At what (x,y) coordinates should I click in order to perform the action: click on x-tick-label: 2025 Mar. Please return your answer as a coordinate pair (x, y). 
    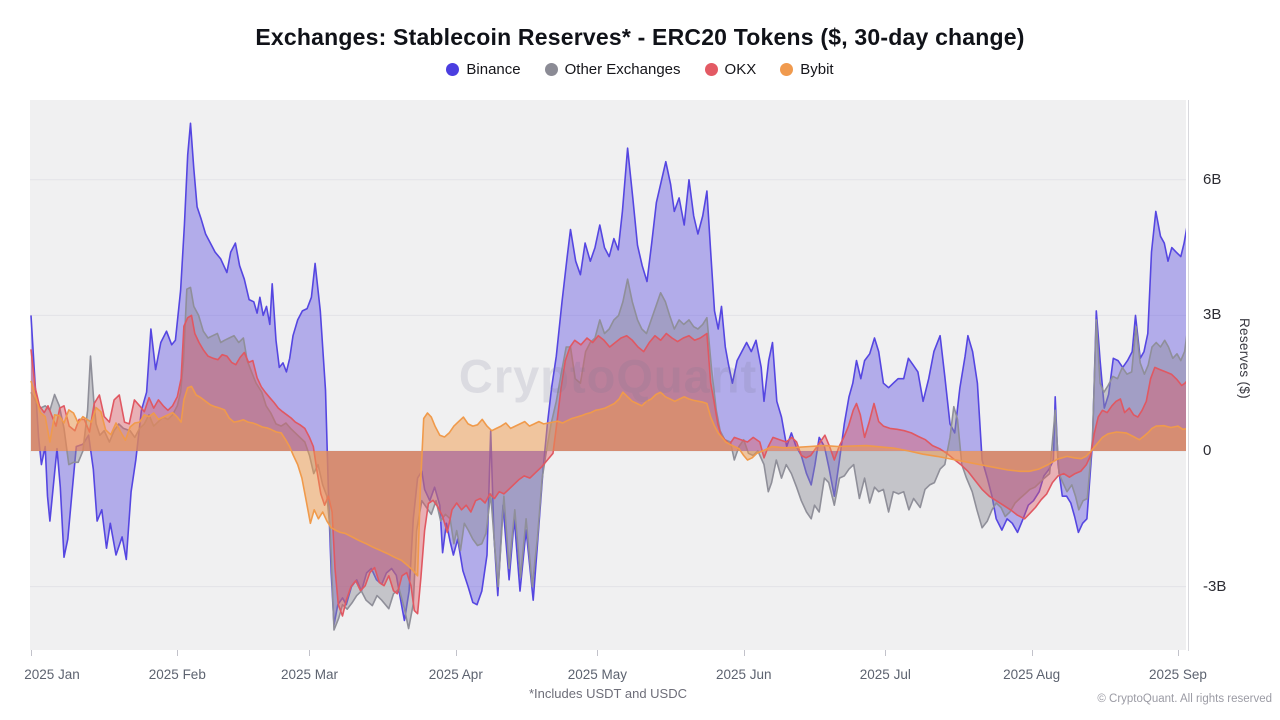
    Looking at the image, I should click on (309, 674).